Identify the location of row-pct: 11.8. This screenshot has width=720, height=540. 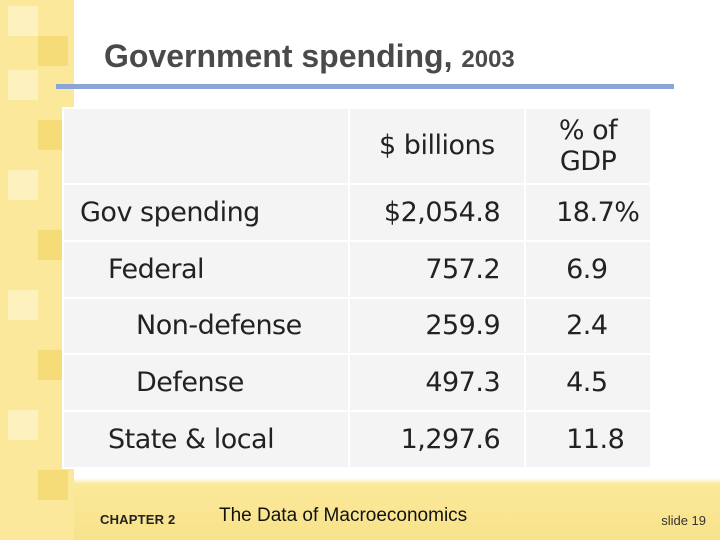
(588, 439).